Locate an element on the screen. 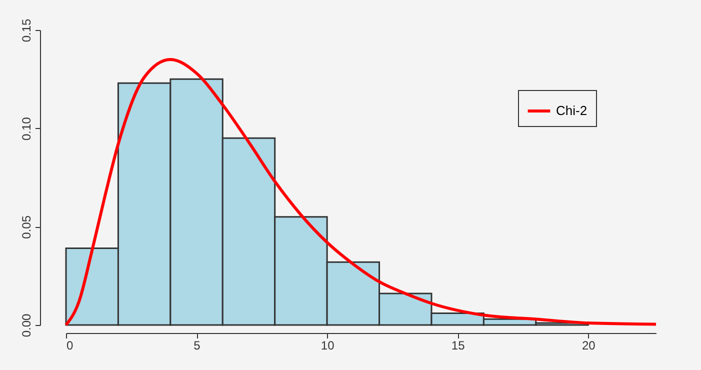 This screenshot has width=701, height=370. x-tick-label: 10 is located at coordinates (327, 345).